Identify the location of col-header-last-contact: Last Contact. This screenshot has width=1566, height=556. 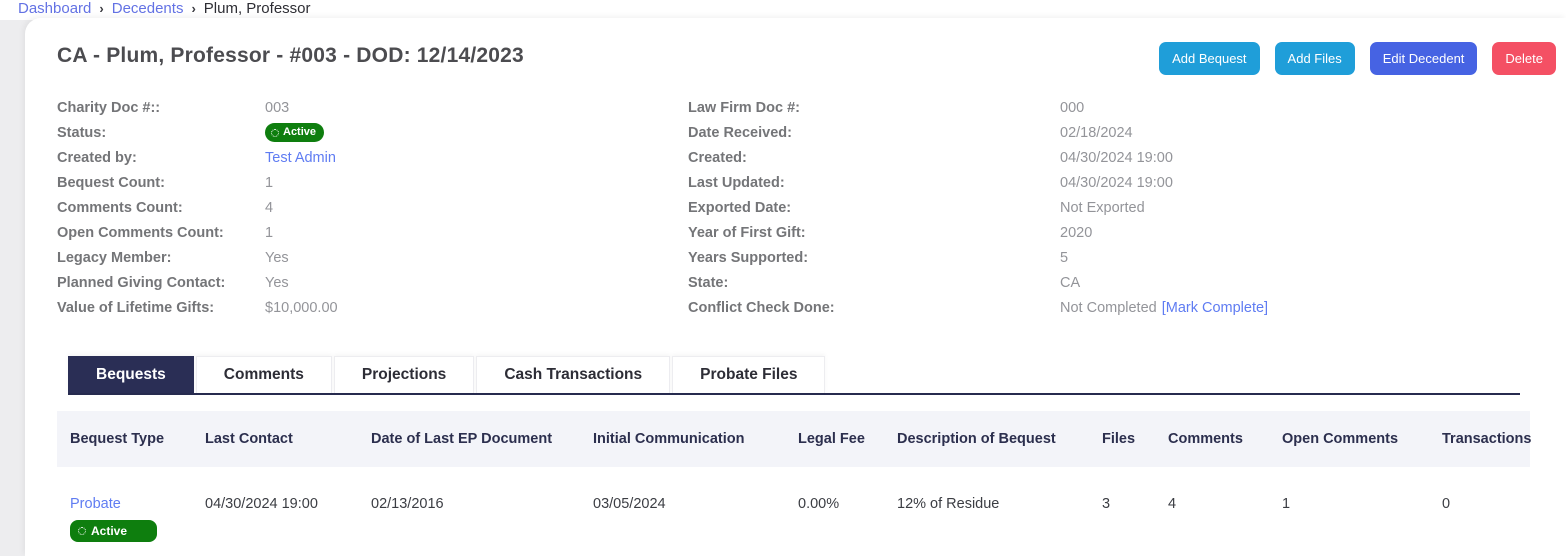
(249, 439).